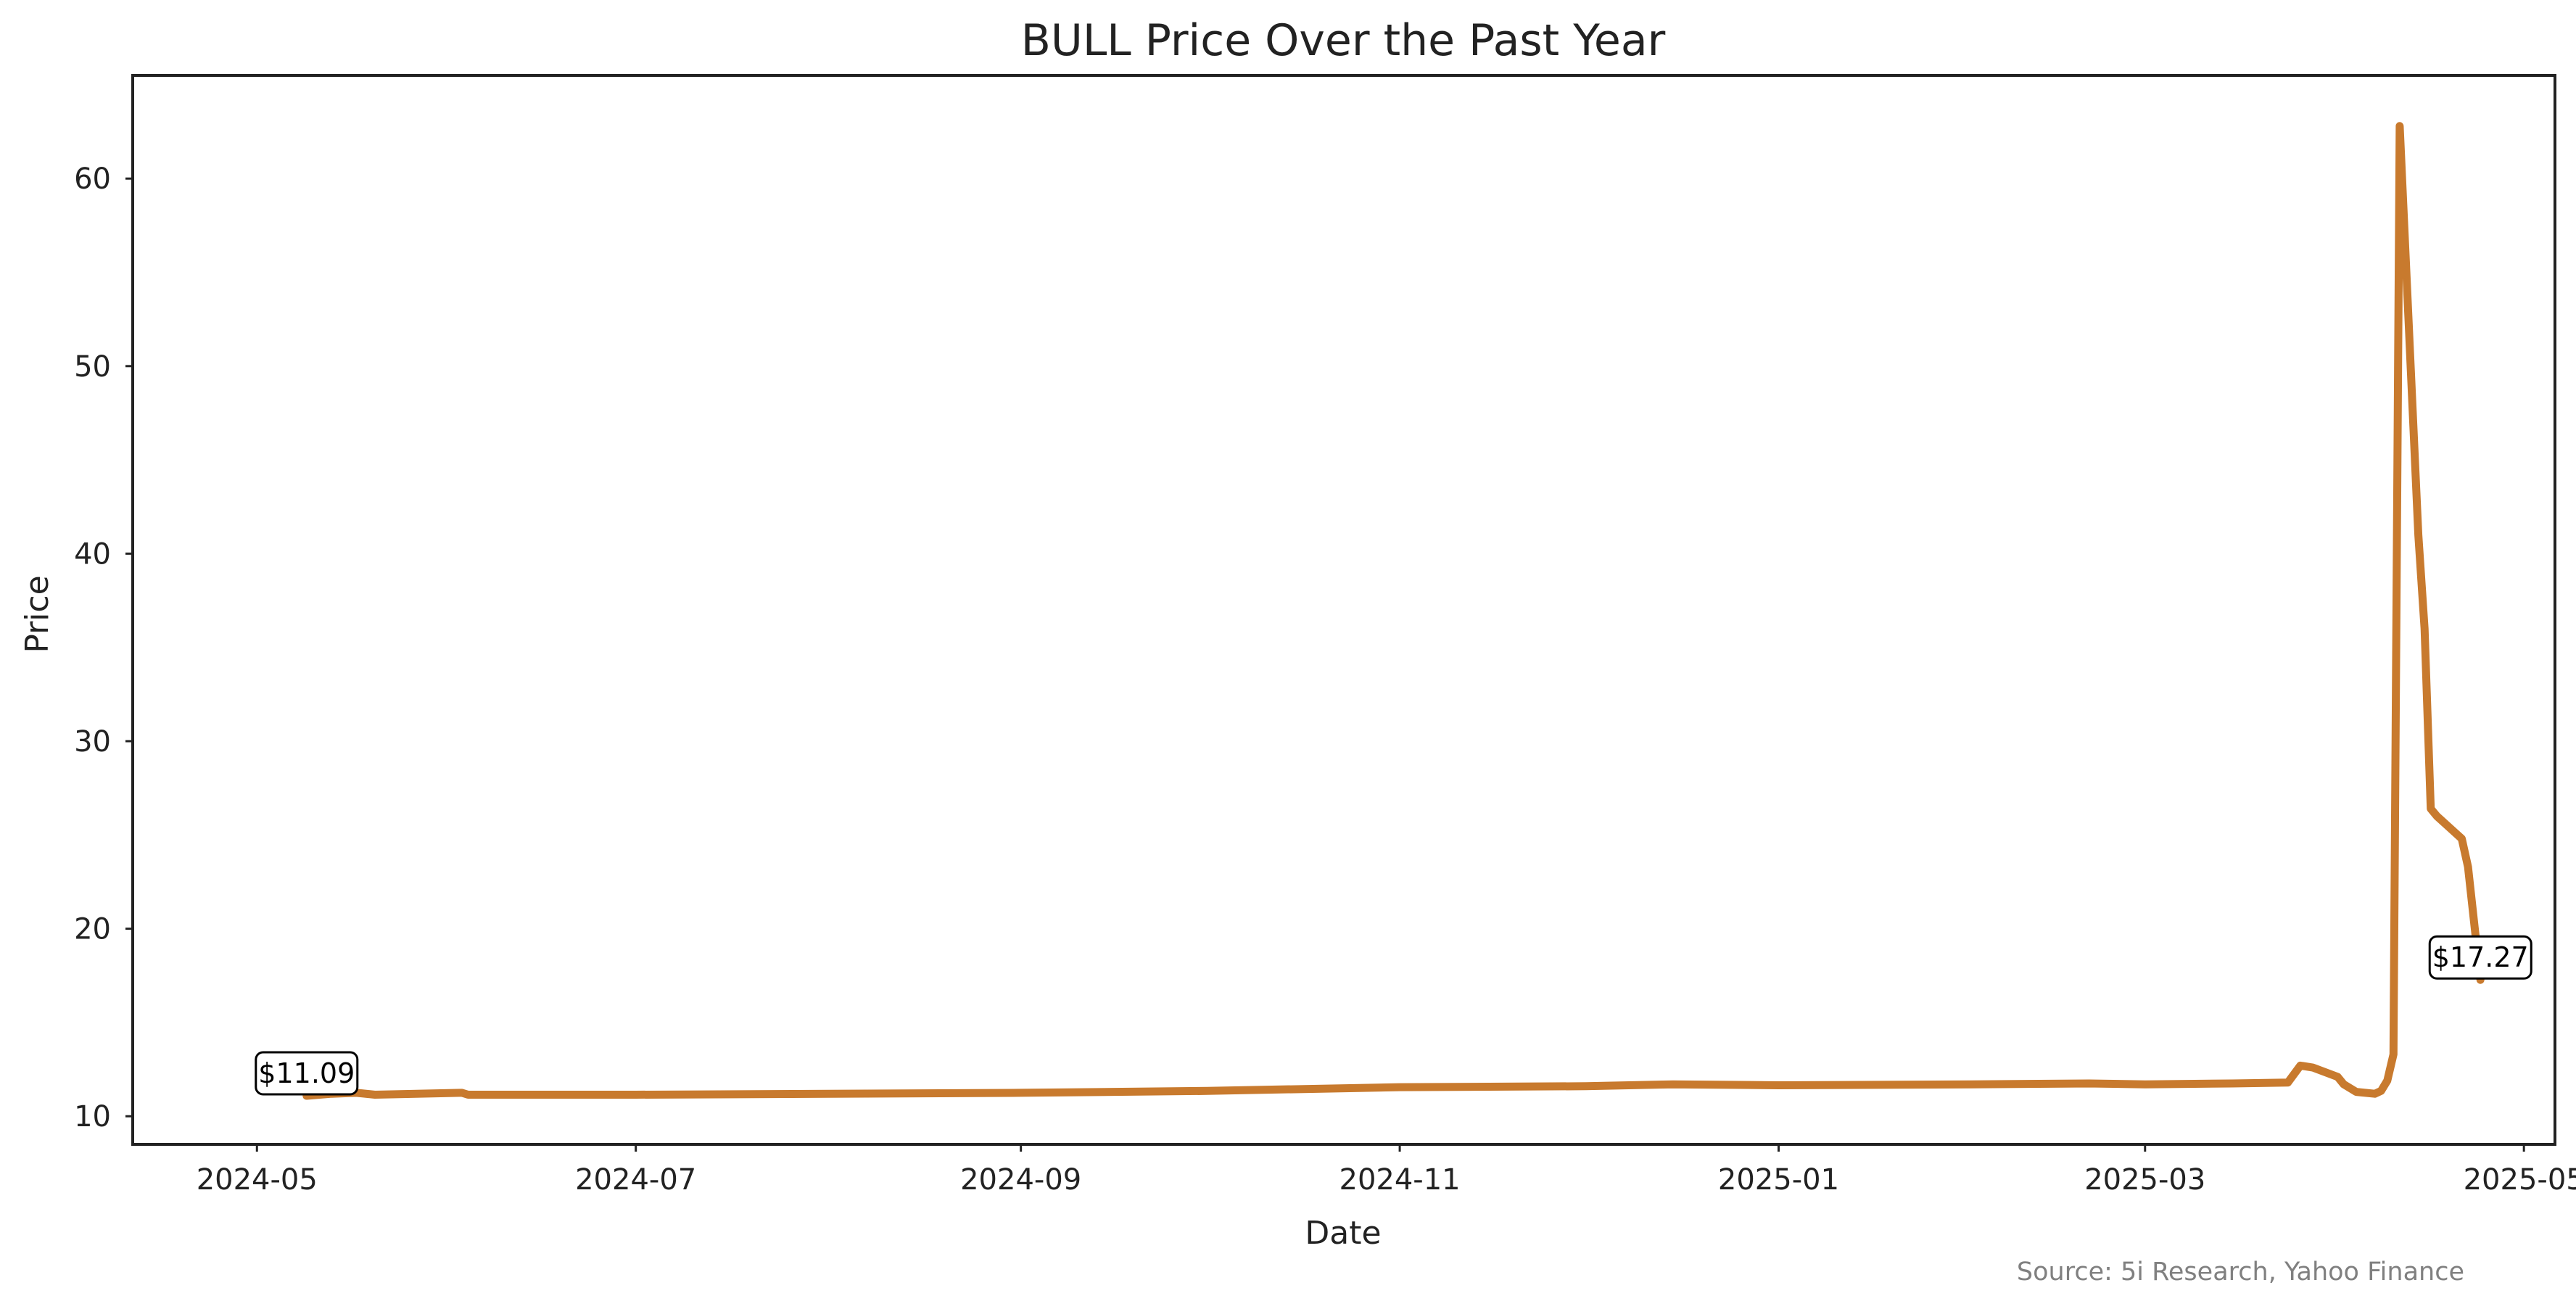 This screenshot has width=2576, height=1309. What do you see at coordinates (1778, 1180) in the screenshot?
I see `x-tick-label: 2025-01` at bounding box center [1778, 1180].